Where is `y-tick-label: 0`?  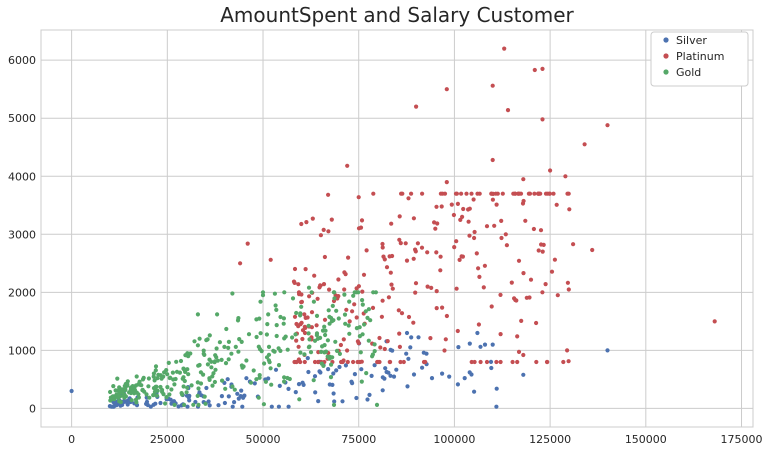 y-tick-label: 0 is located at coordinates (32, 408).